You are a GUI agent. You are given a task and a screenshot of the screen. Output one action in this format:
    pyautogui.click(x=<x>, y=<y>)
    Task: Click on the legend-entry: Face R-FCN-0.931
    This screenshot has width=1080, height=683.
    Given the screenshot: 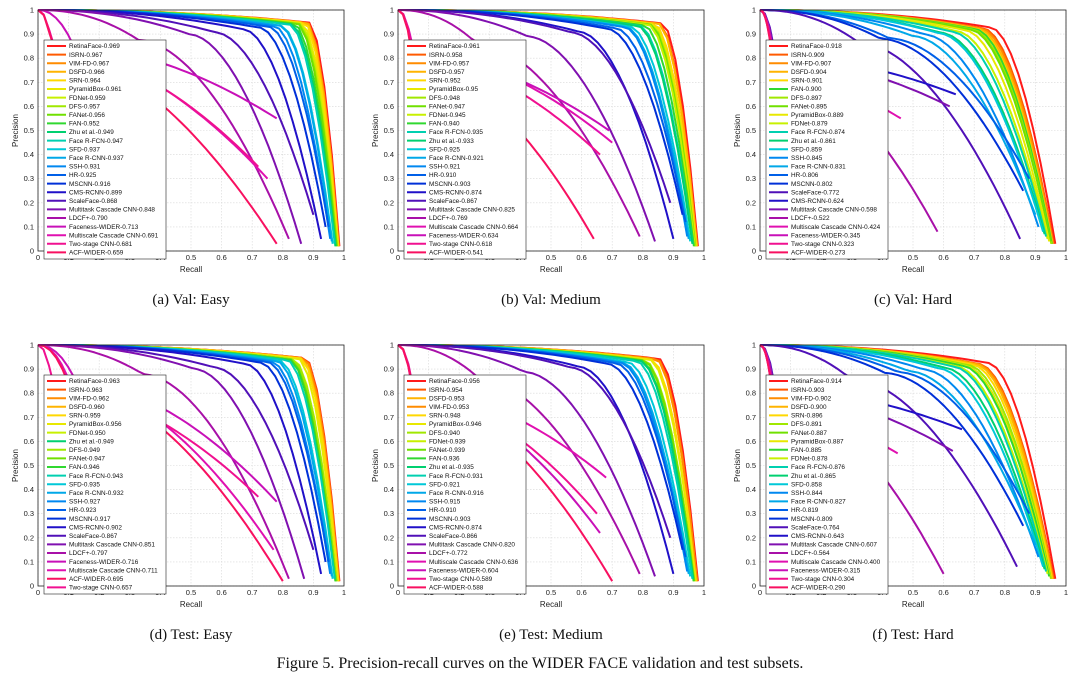 What is the action you would take?
    pyautogui.click(x=456, y=476)
    